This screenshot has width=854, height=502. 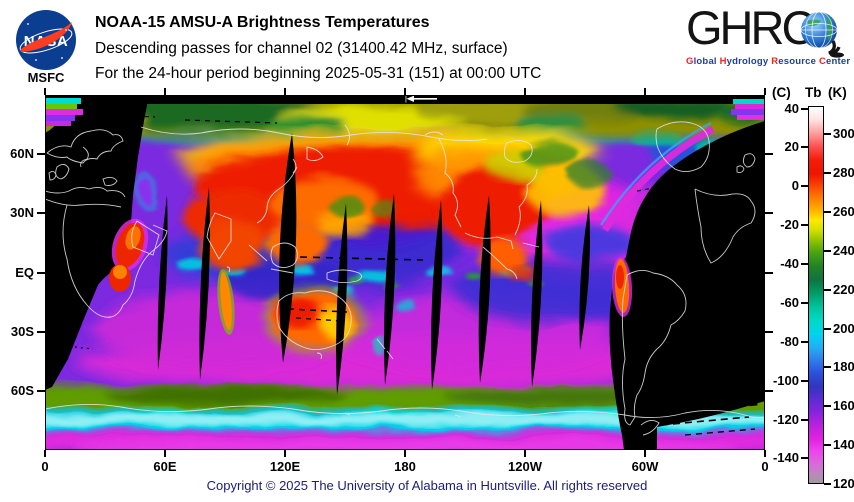 What do you see at coordinates (843, 250) in the screenshot?
I see `colorbar-label-kelvin: 240` at bounding box center [843, 250].